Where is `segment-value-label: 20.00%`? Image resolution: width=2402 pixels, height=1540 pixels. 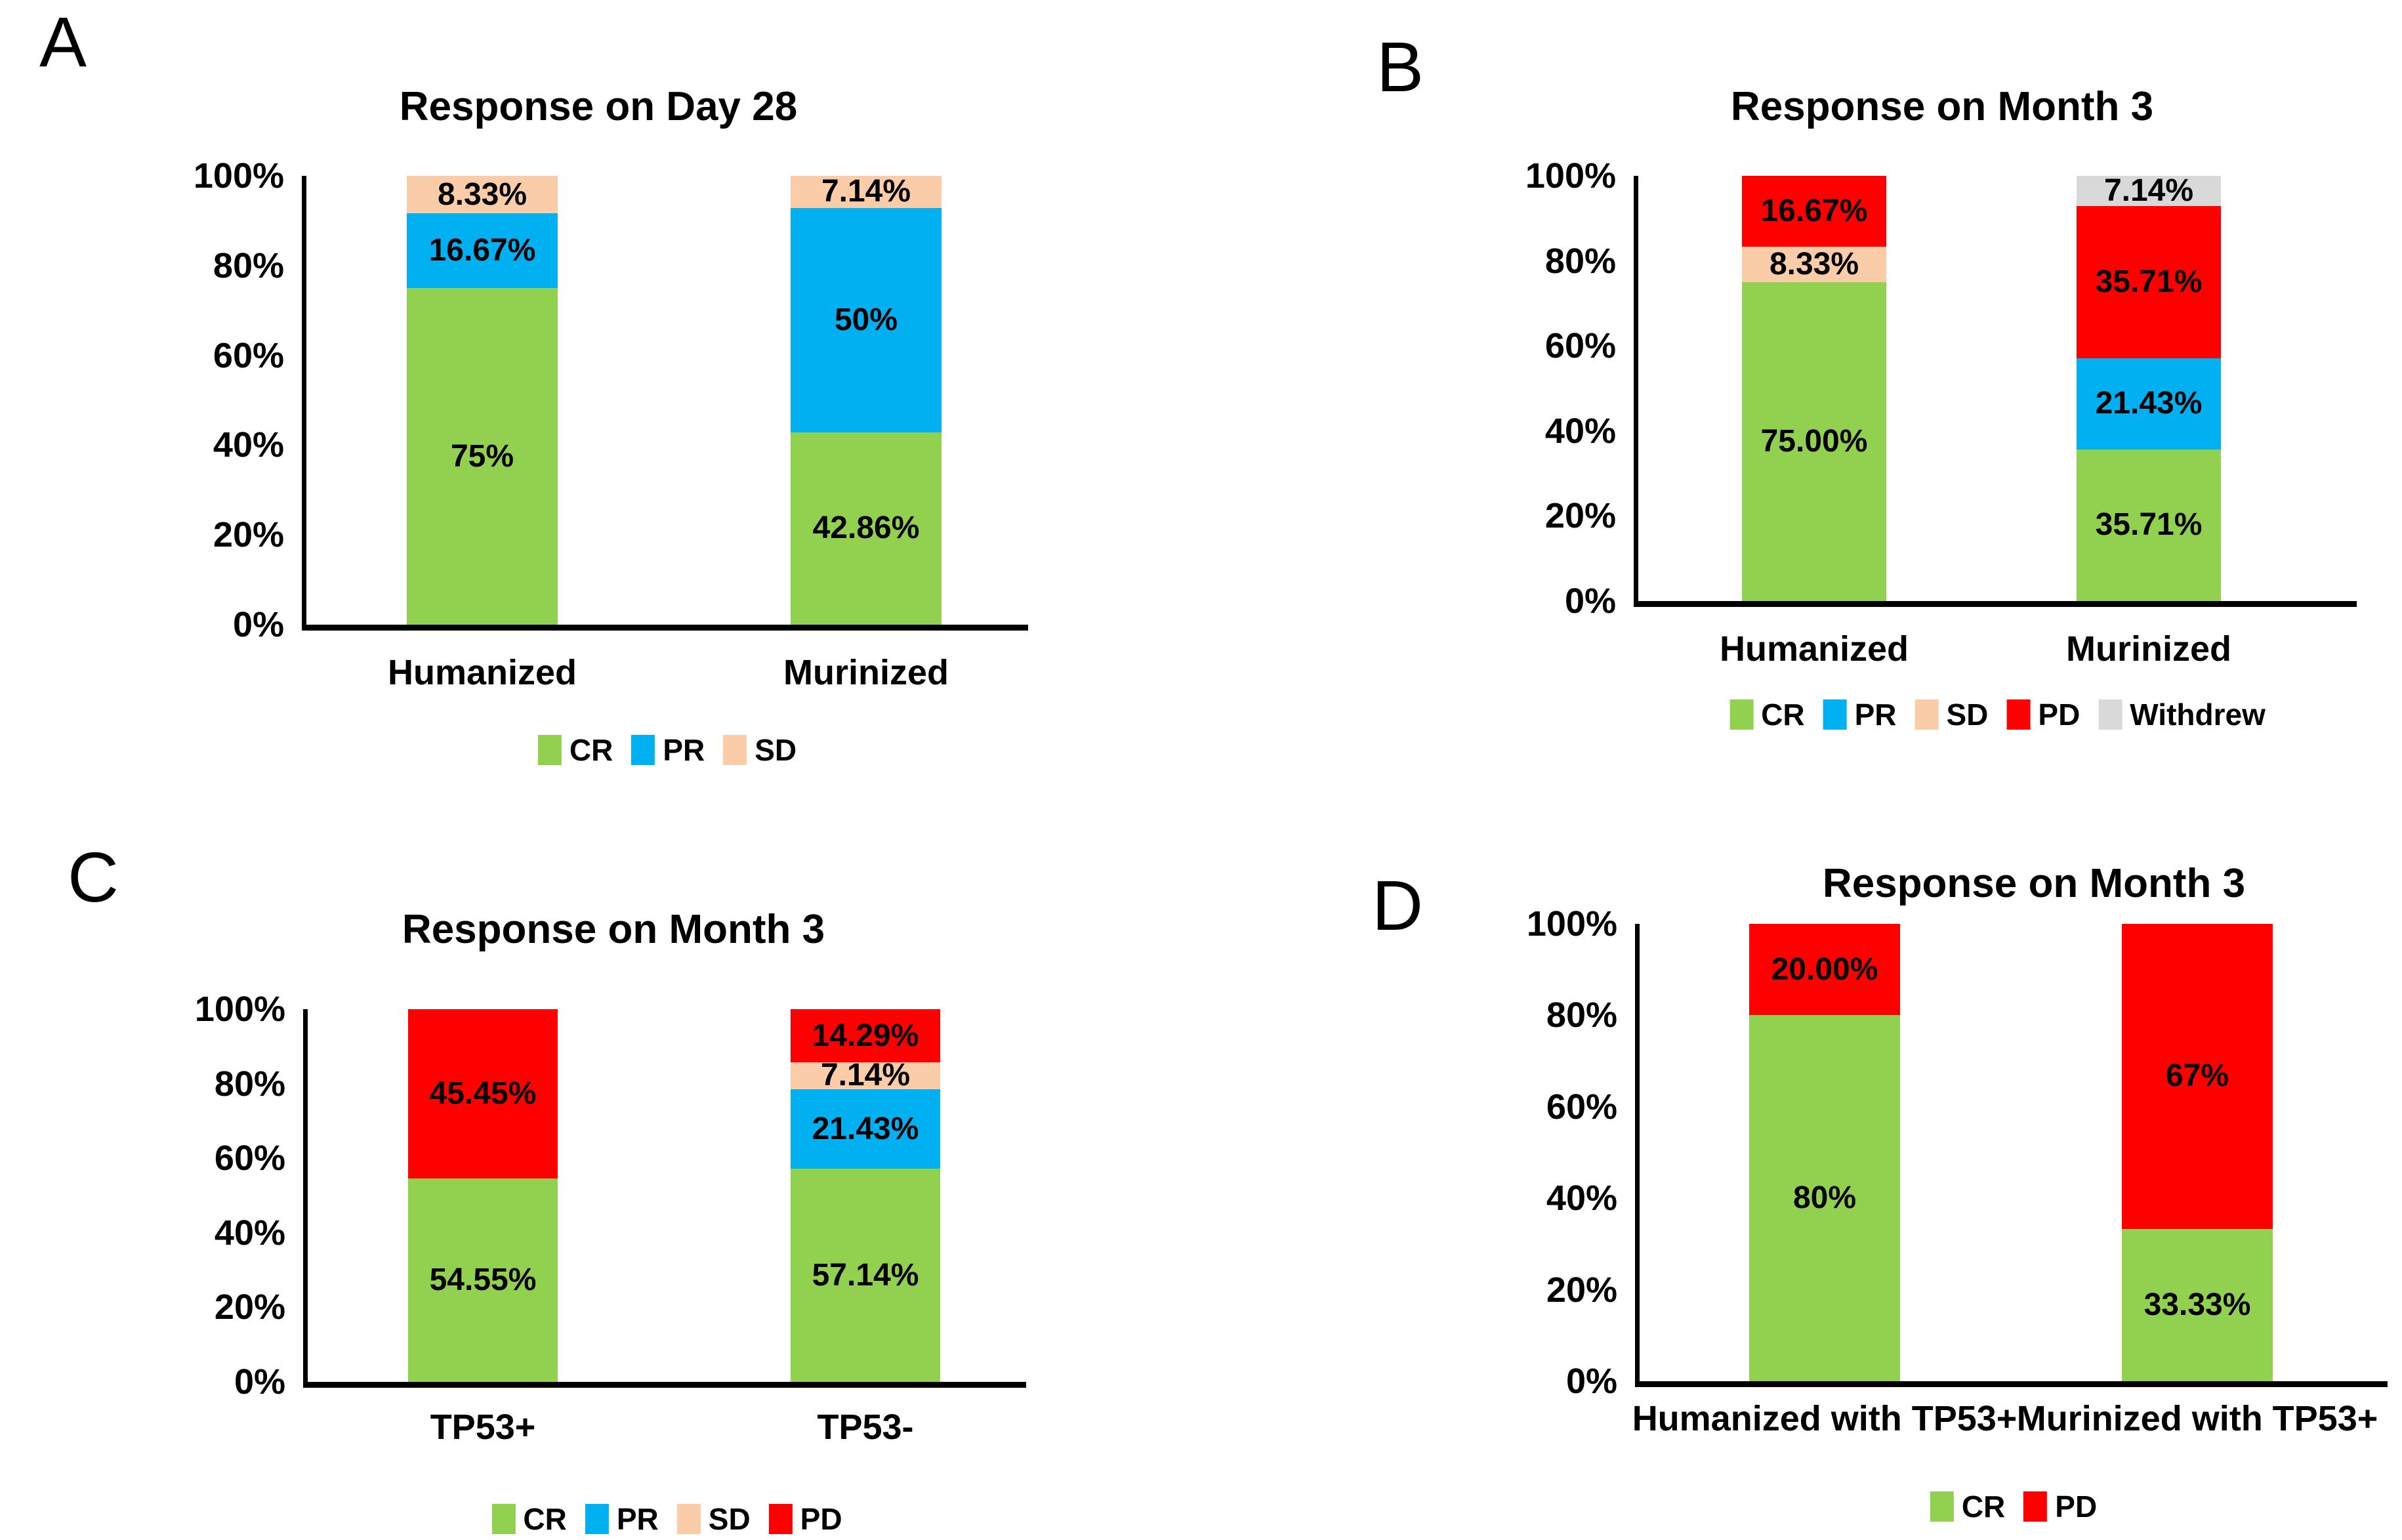
segment-value-label: 20.00% is located at coordinates (1824, 969).